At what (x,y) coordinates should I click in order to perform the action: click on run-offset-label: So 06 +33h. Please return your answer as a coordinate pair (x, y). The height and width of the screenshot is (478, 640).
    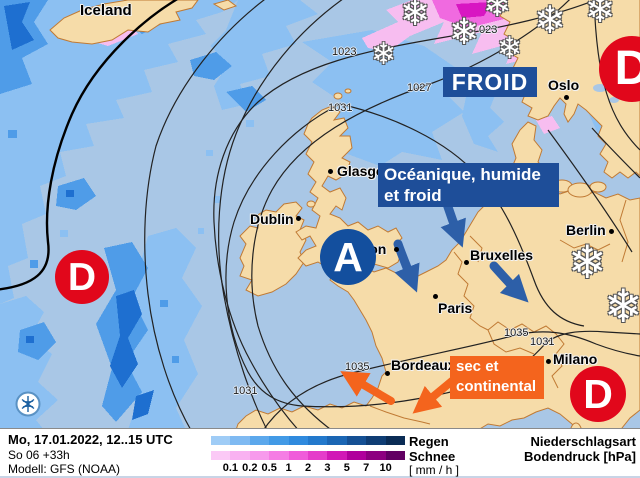
    Looking at the image, I should click on (39, 455).